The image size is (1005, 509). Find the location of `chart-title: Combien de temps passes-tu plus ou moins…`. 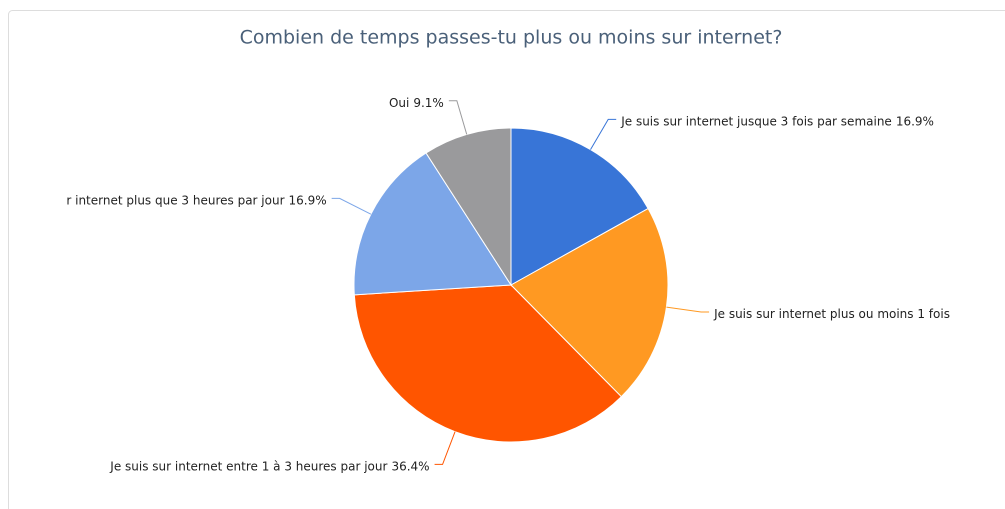

chart-title: Combien de temps passes-tu plus ou moins… is located at coordinates (511, 38).